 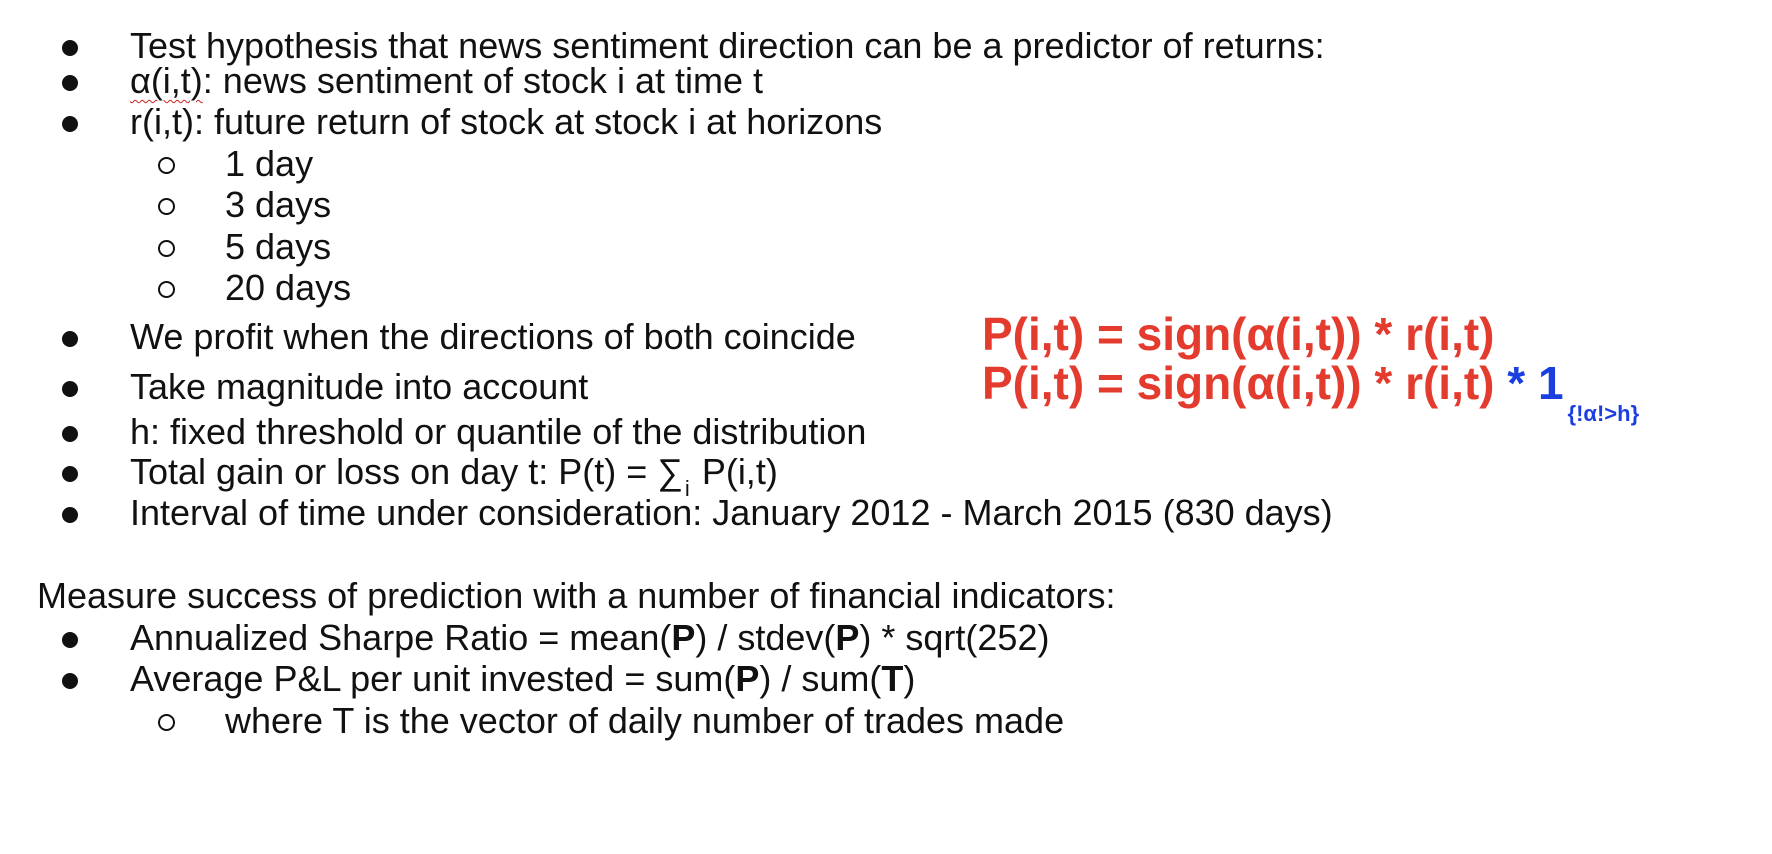 What do you see at coordinates (739, 471) in the screenshot?
I see `total-suffix: P(i,t)` at bounding box center [739, 471].